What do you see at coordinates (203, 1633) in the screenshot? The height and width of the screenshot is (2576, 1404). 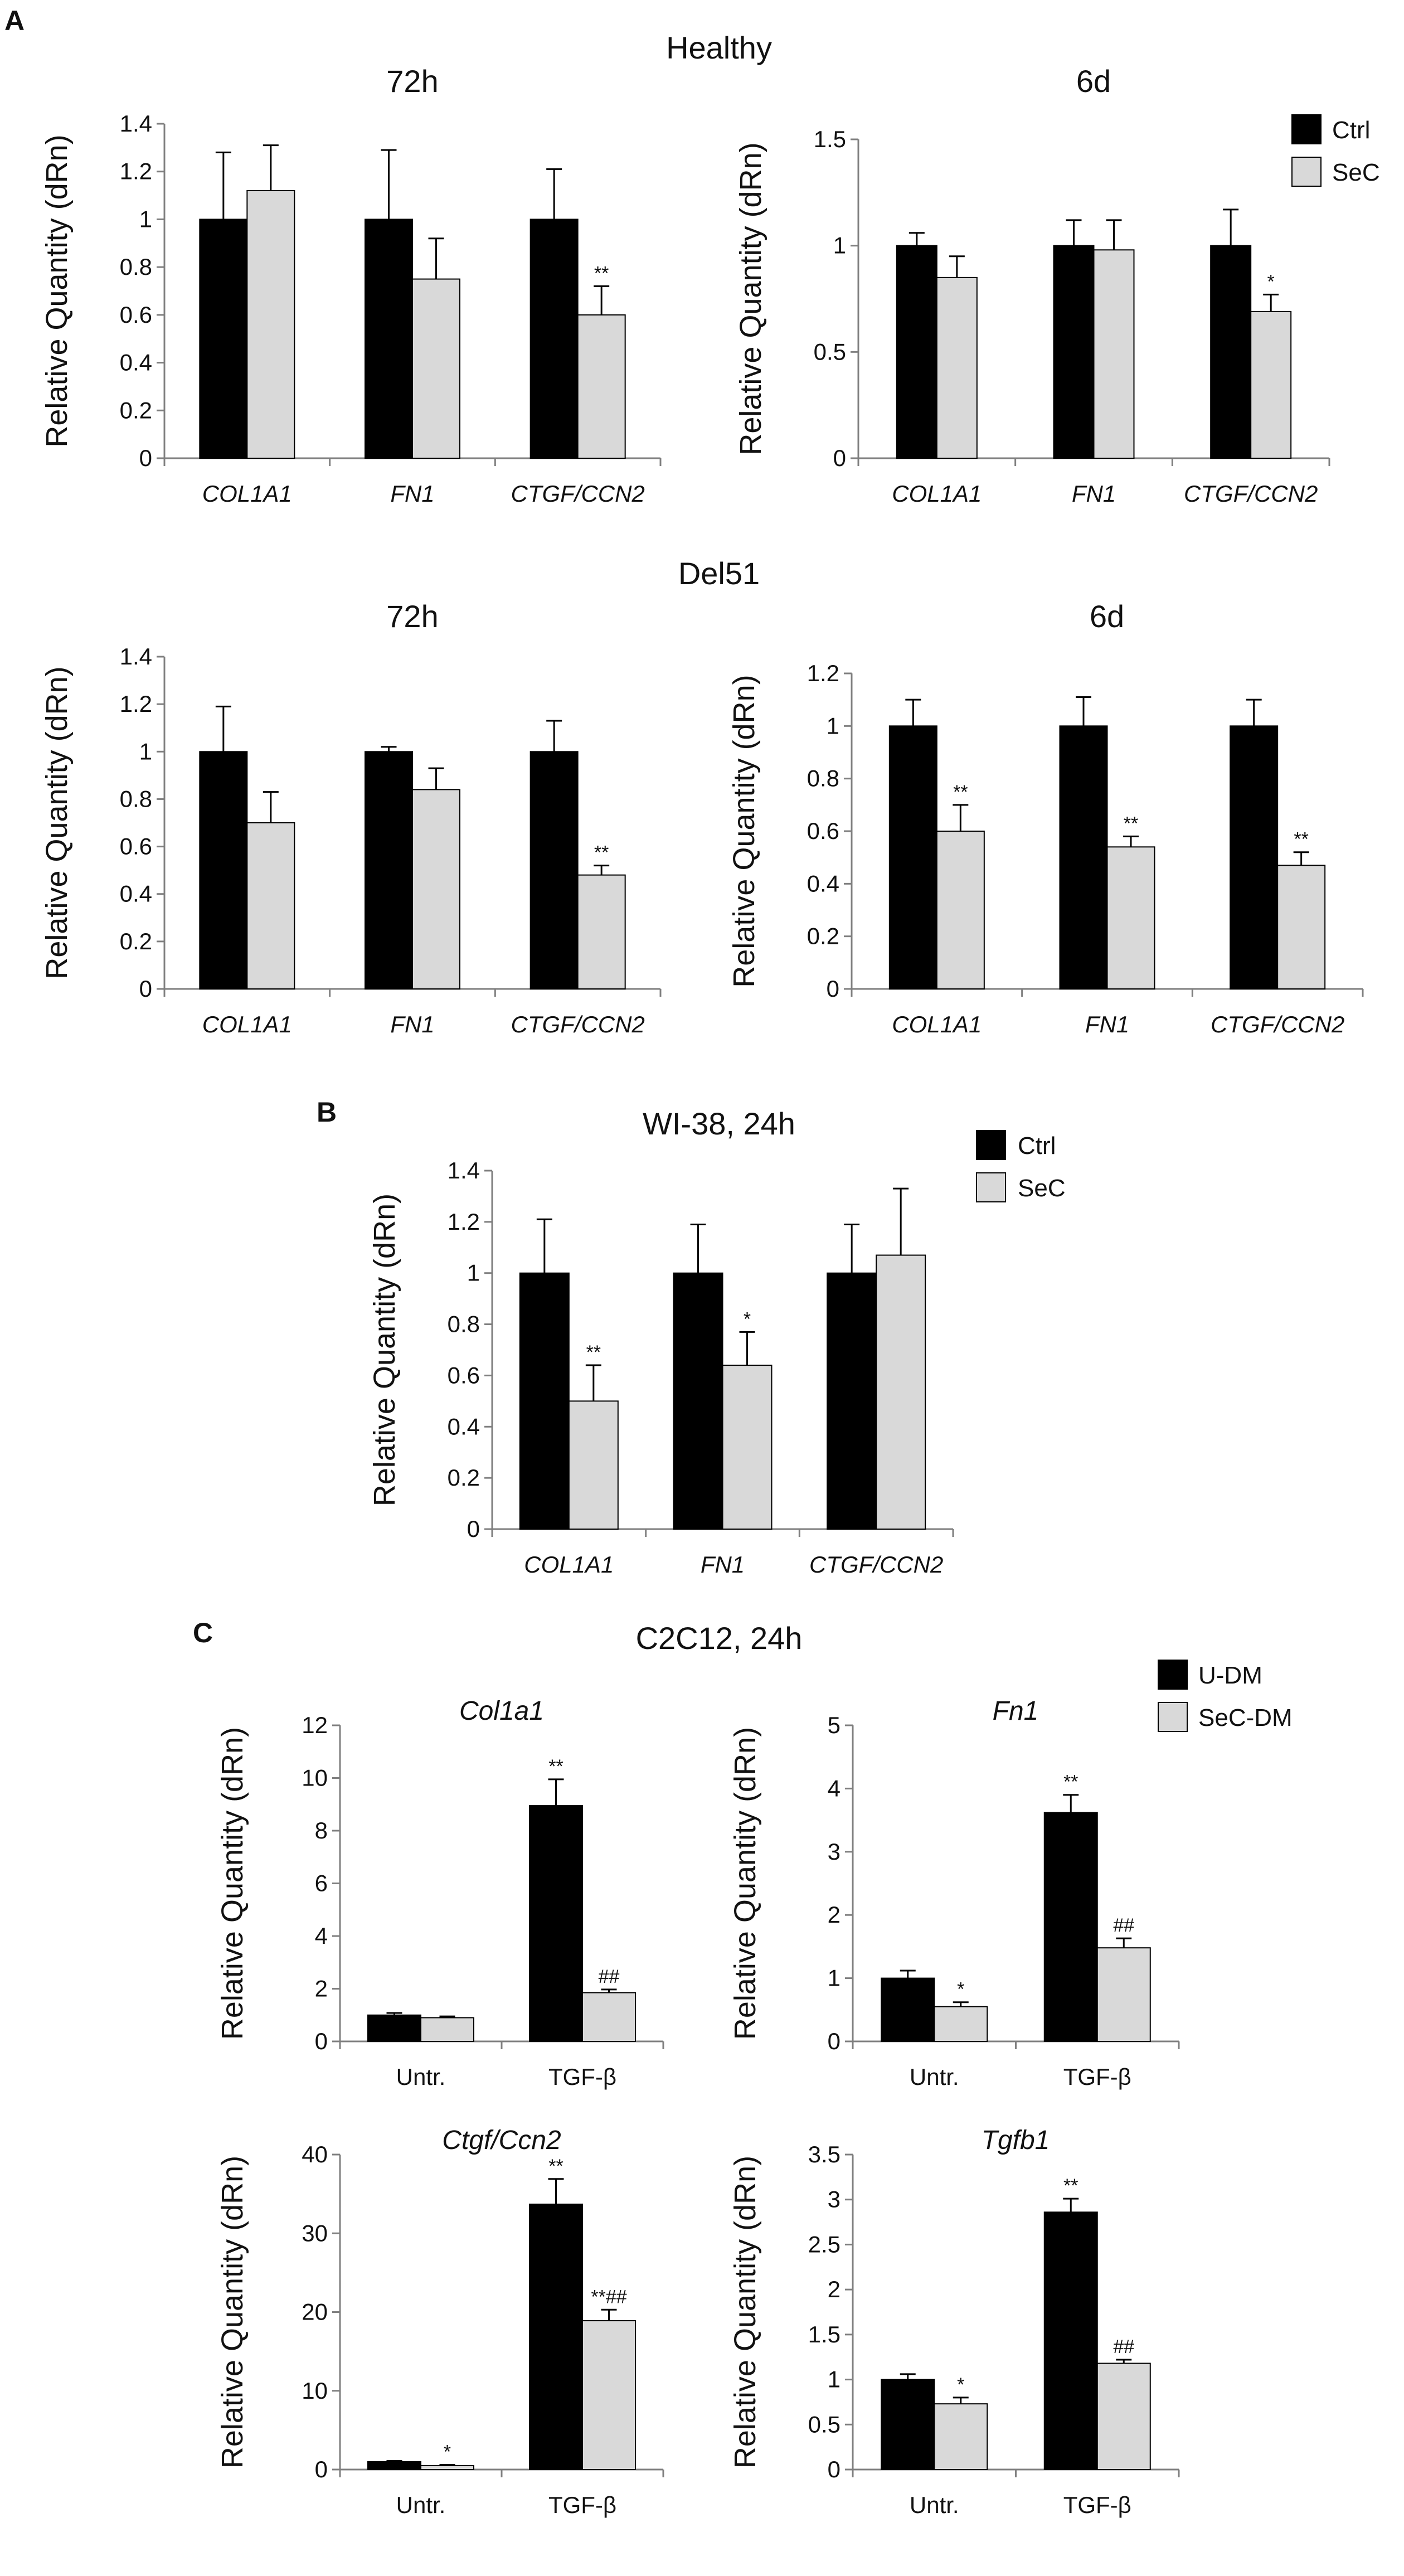 I see `panel-letter-c: C` at bounding box center [203, 1633].